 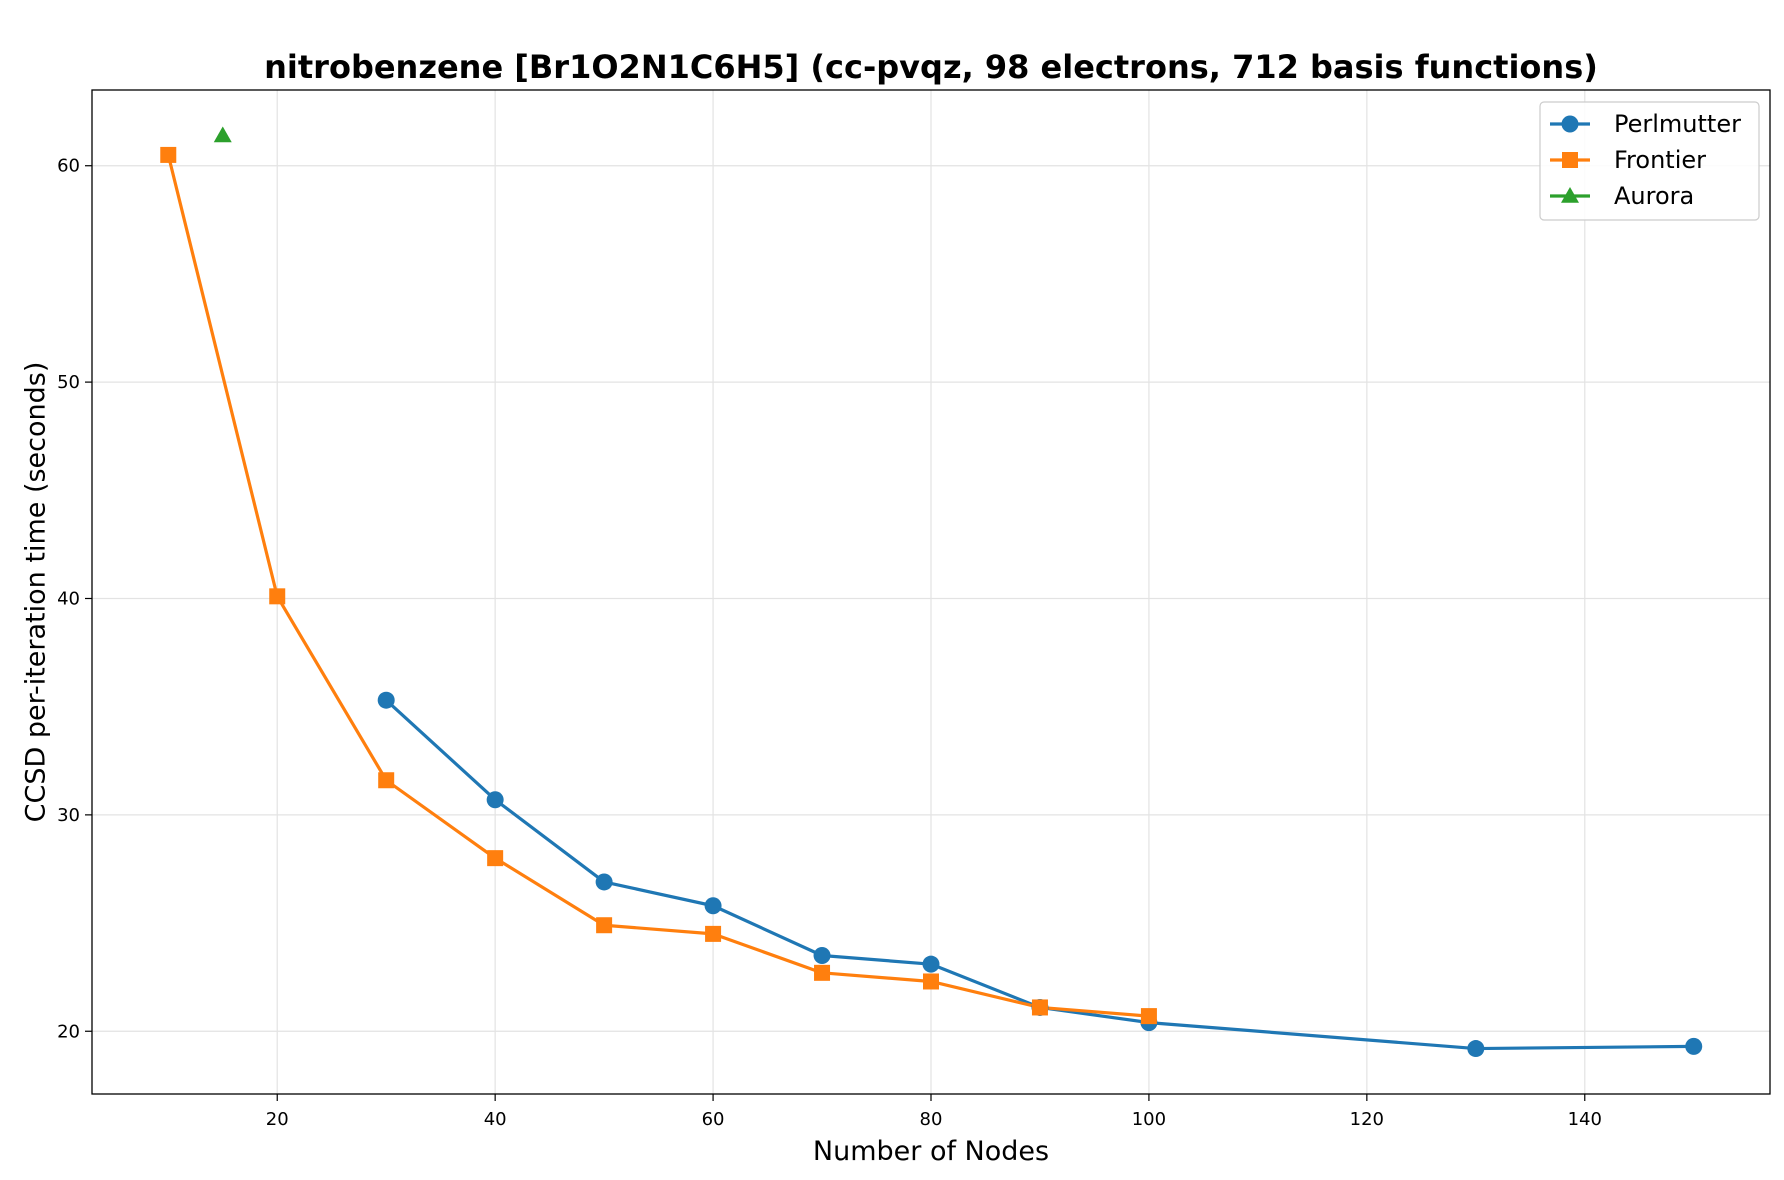 I want to click on y-axis-ticks: 20 30 40 50 60, so click(x=74, y=599).